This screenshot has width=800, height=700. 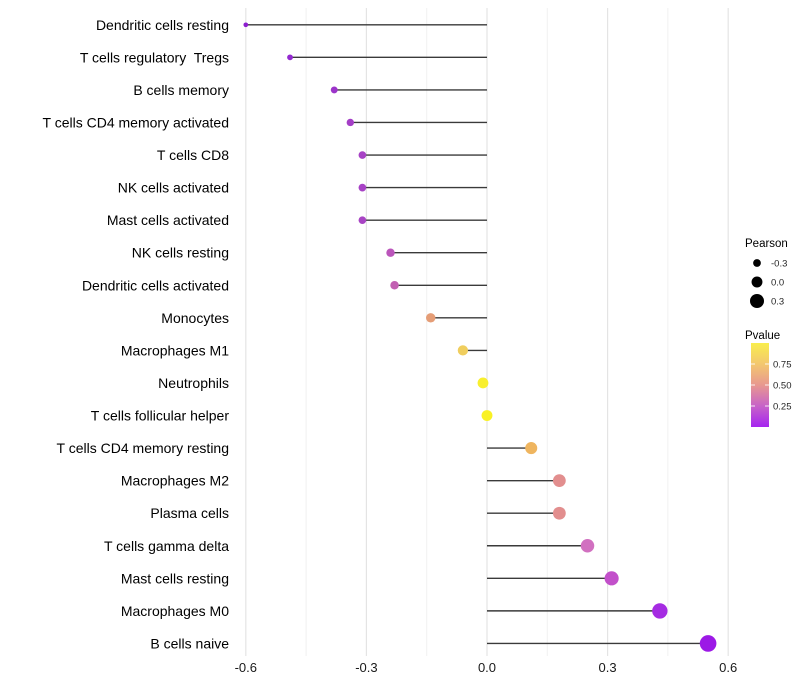 I want to click on lollipop-row: T cells CD4 memory activated, so click(x=265, y=122).